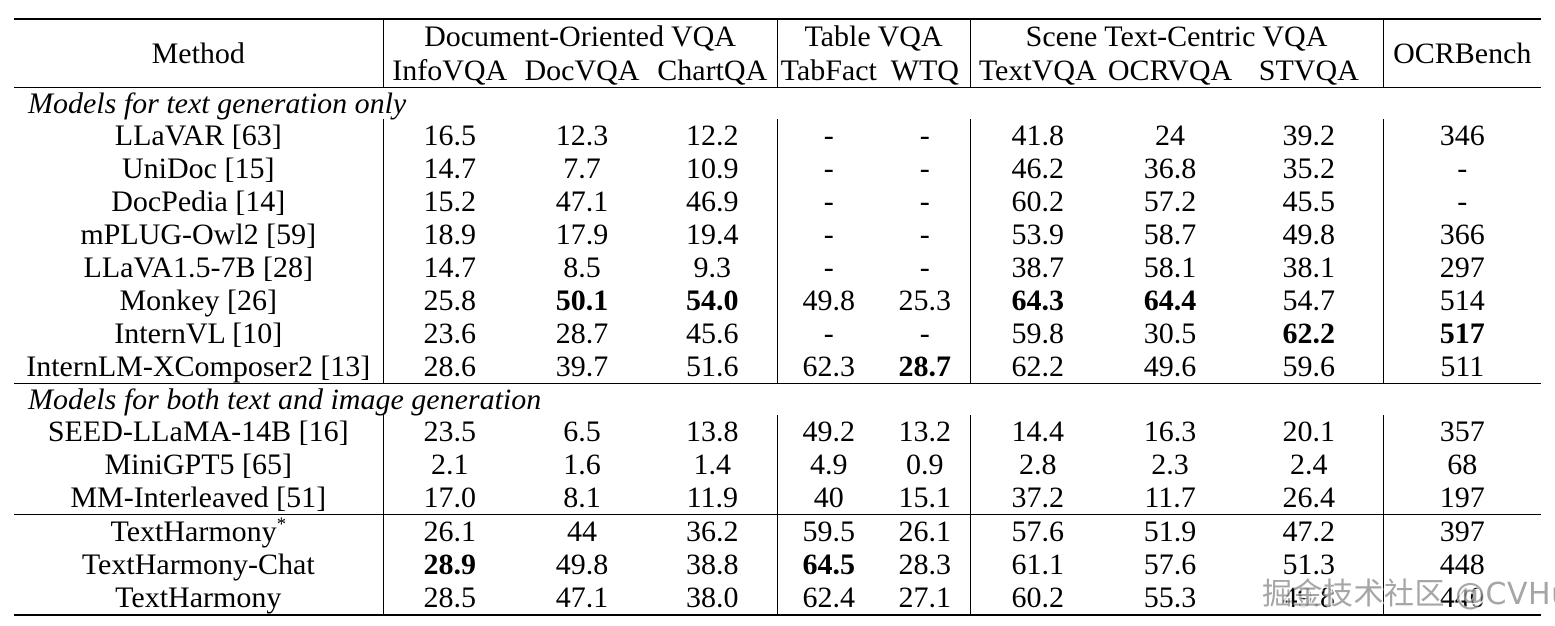 This screenshot has width=1555, height=626. I want to click on value-cell: 64.5, so click(828, 564).